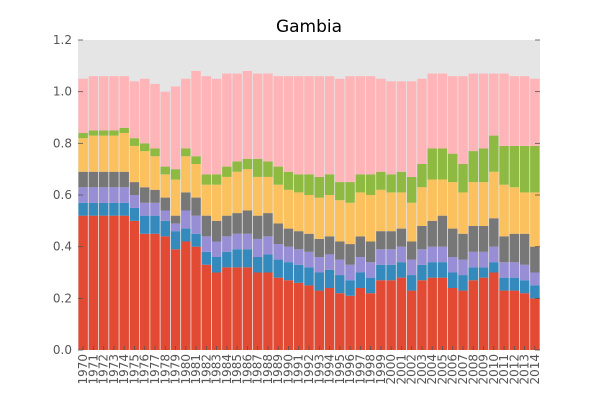 This screenshot has width=600, height=400. I want to click on bar-segment-1992-s3, so click(309, 259).